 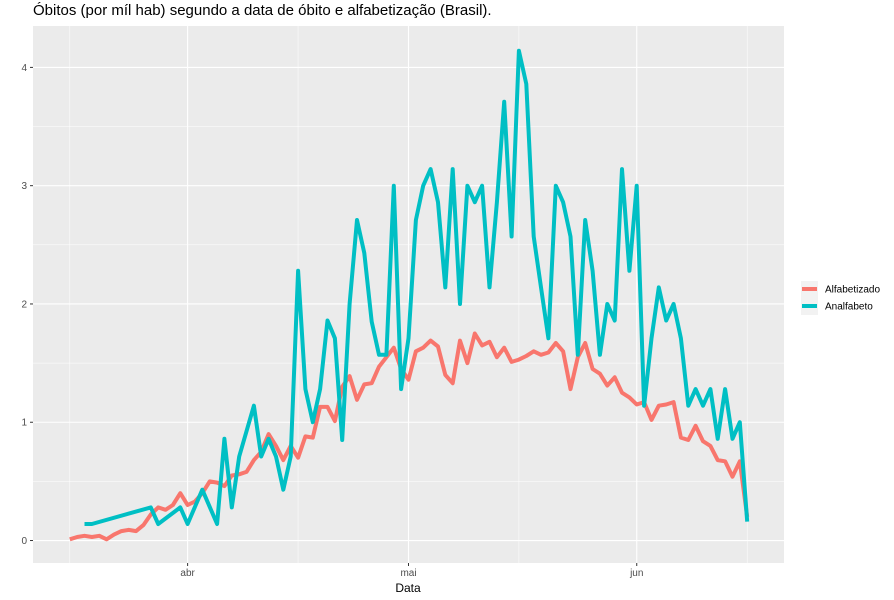 I want to click on x-tick-label: mai, so click(x=408, y=573).